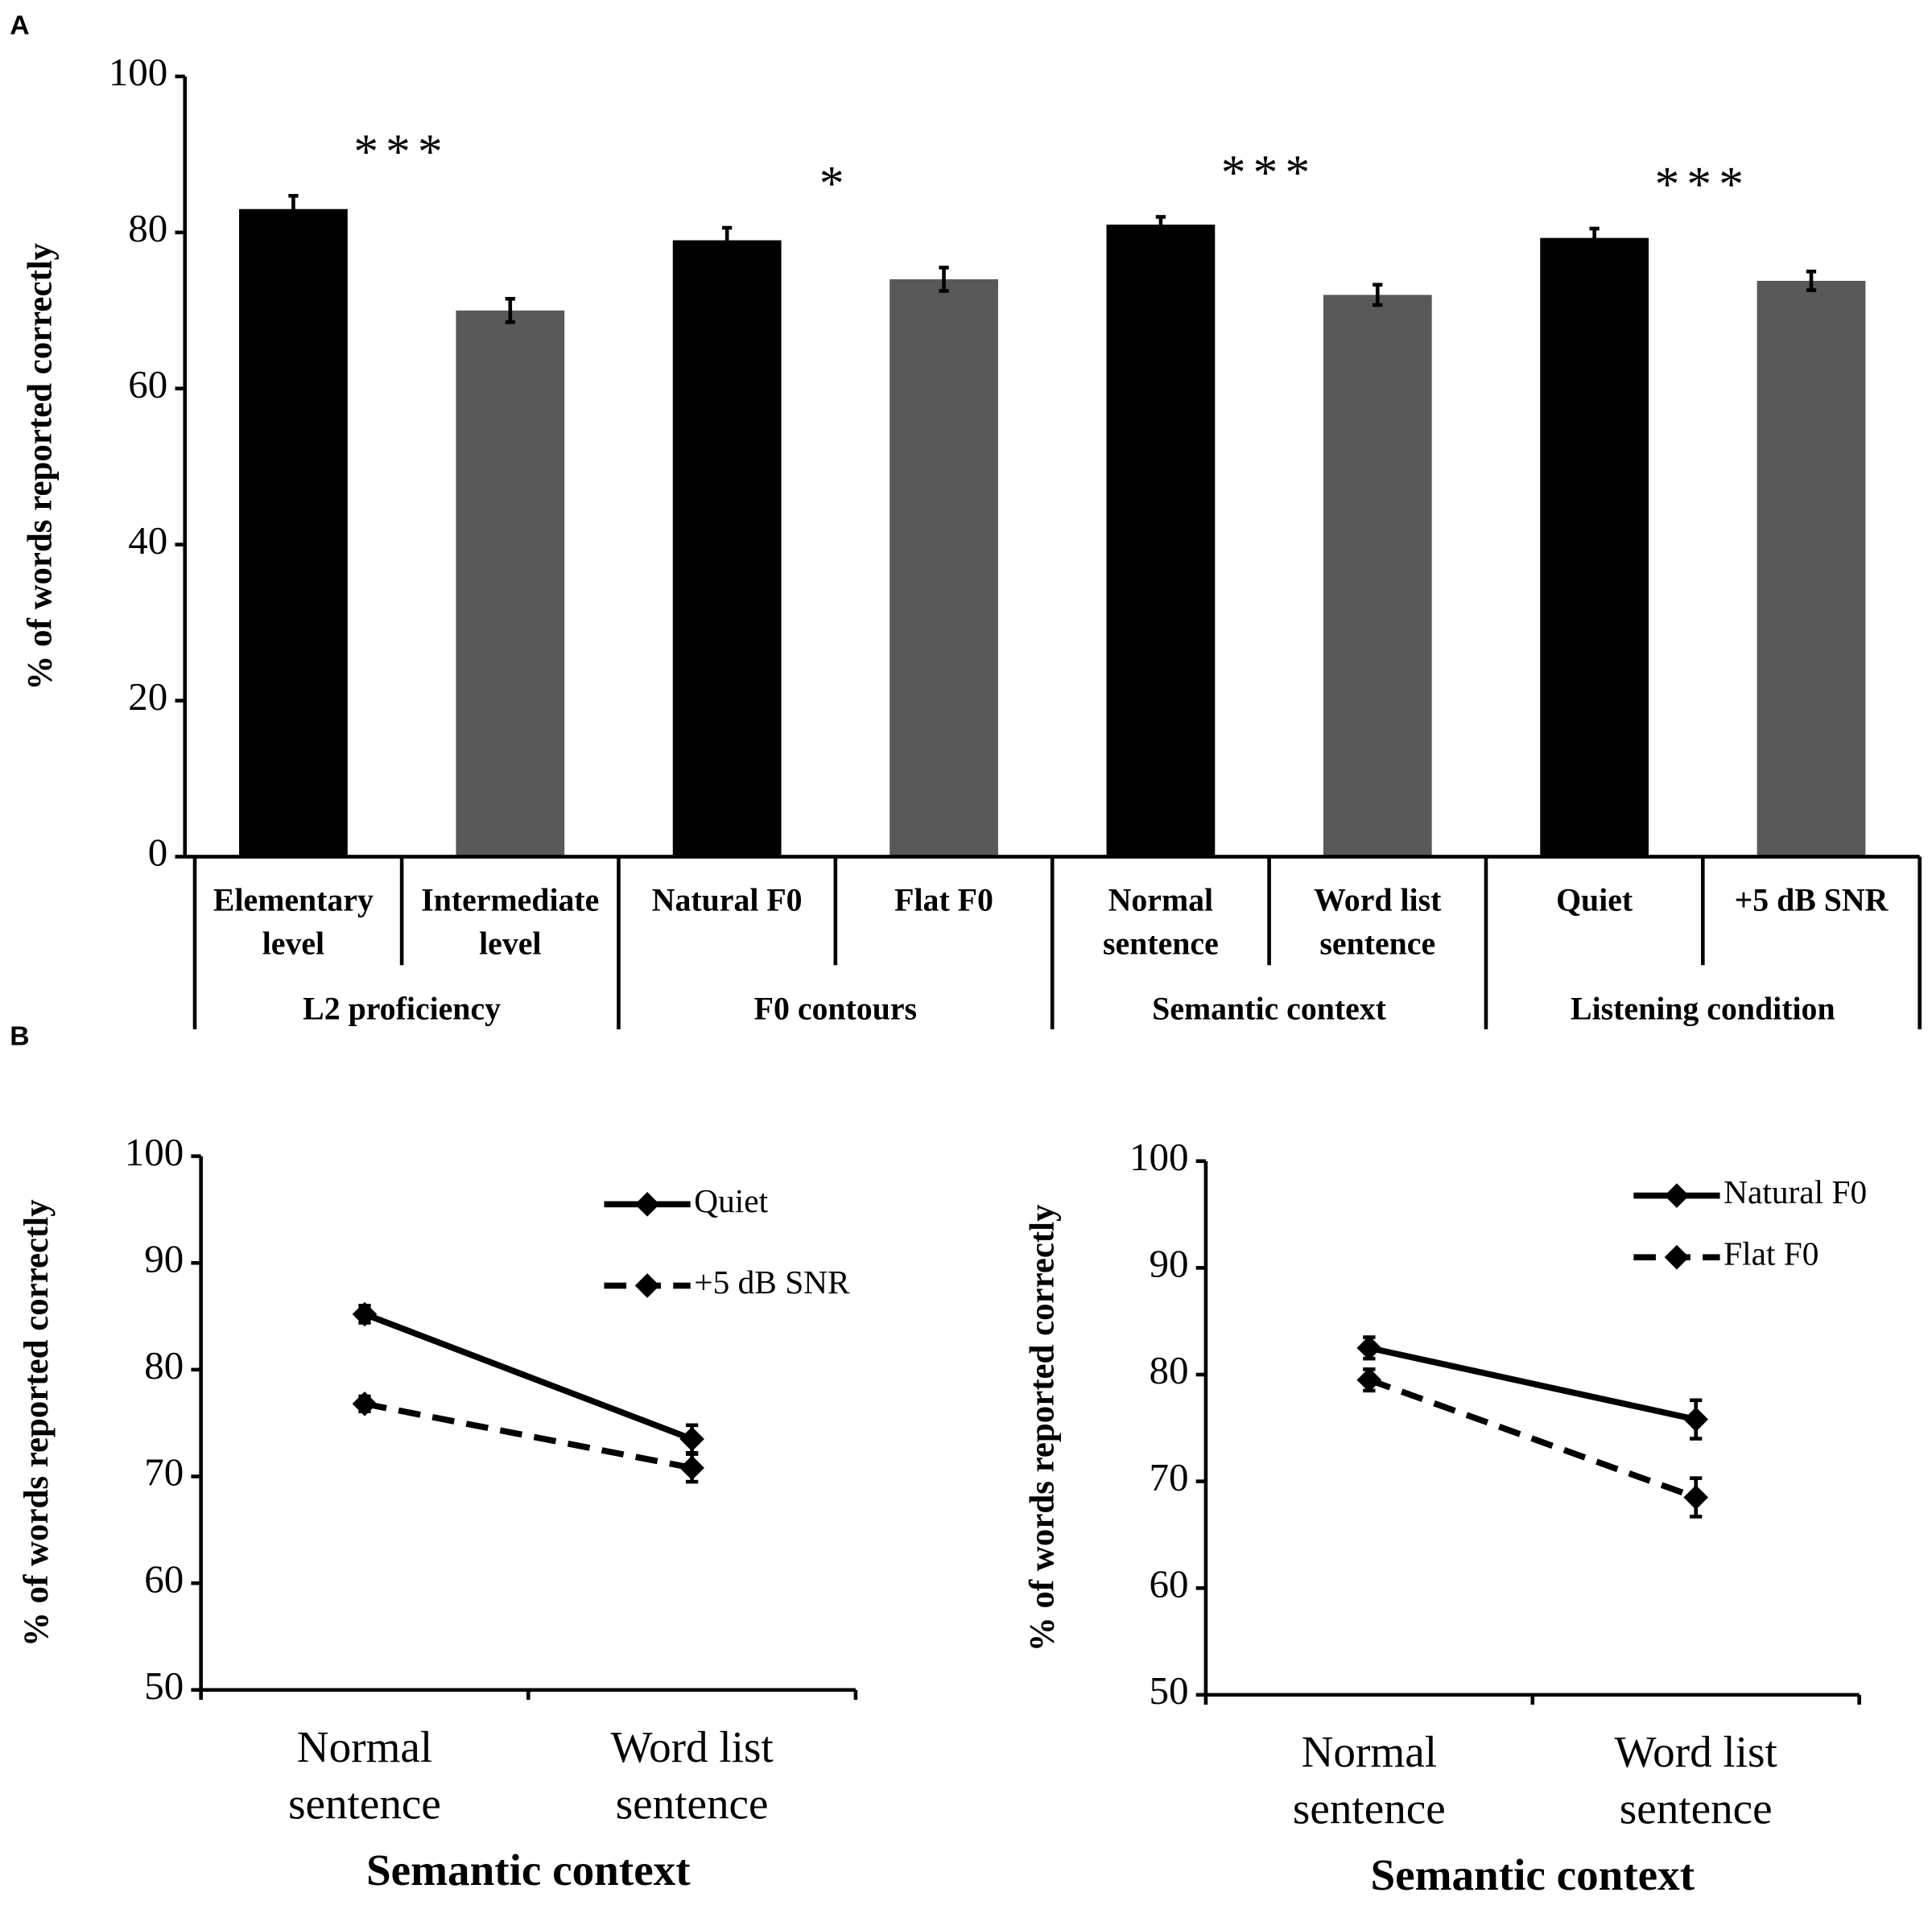 This screenshot has height=1905, width=1932. What do you see at coordinates (147, 540) in the screenshot?
I see `y-tick-label: 40` at bounding box center [147, 540].